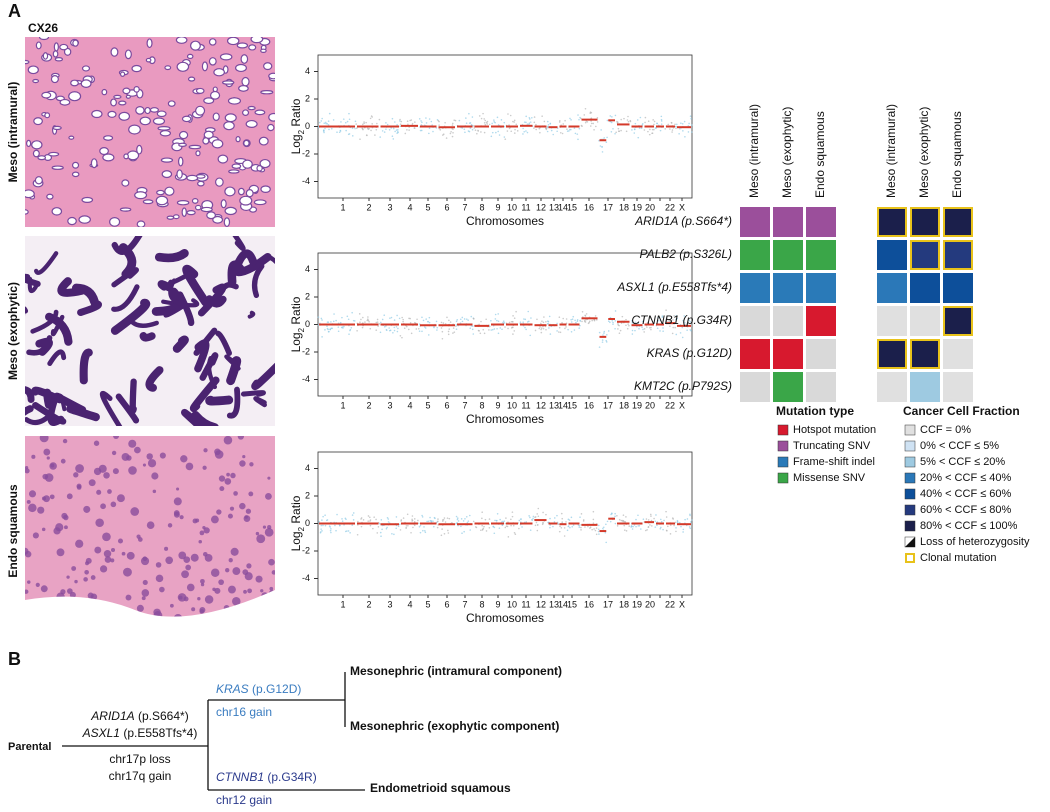  Describe the element at coordinates (446, 405) in the screenshot. I see `x-tick-label: 6` at that location.